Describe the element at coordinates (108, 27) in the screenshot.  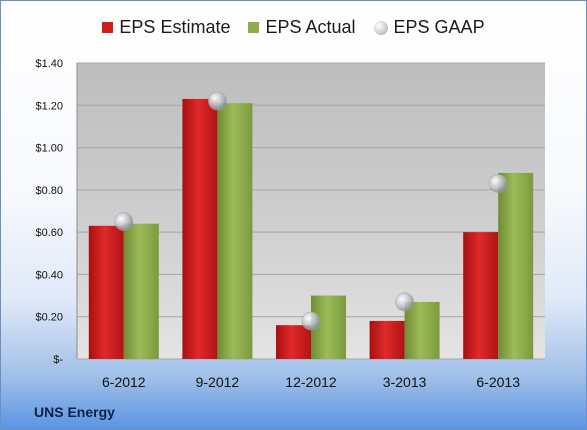
I see `legend-swatch-estimate` at that location.